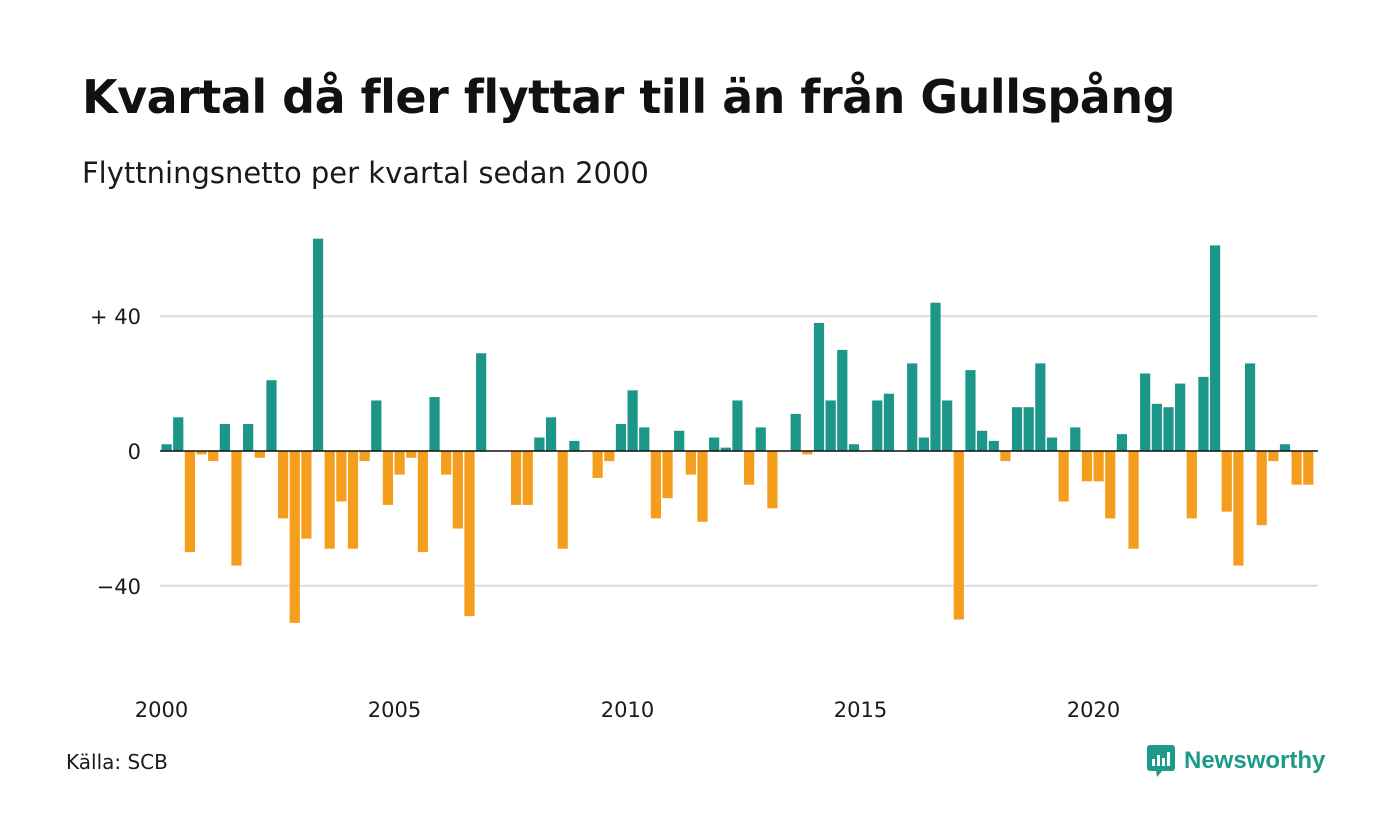 Image resolution: width=1400 pixels, height=840 pixels. Describe the element at coordinates (860, 710) in the screenshot. I see `x-tick-label: 2015` at that location.